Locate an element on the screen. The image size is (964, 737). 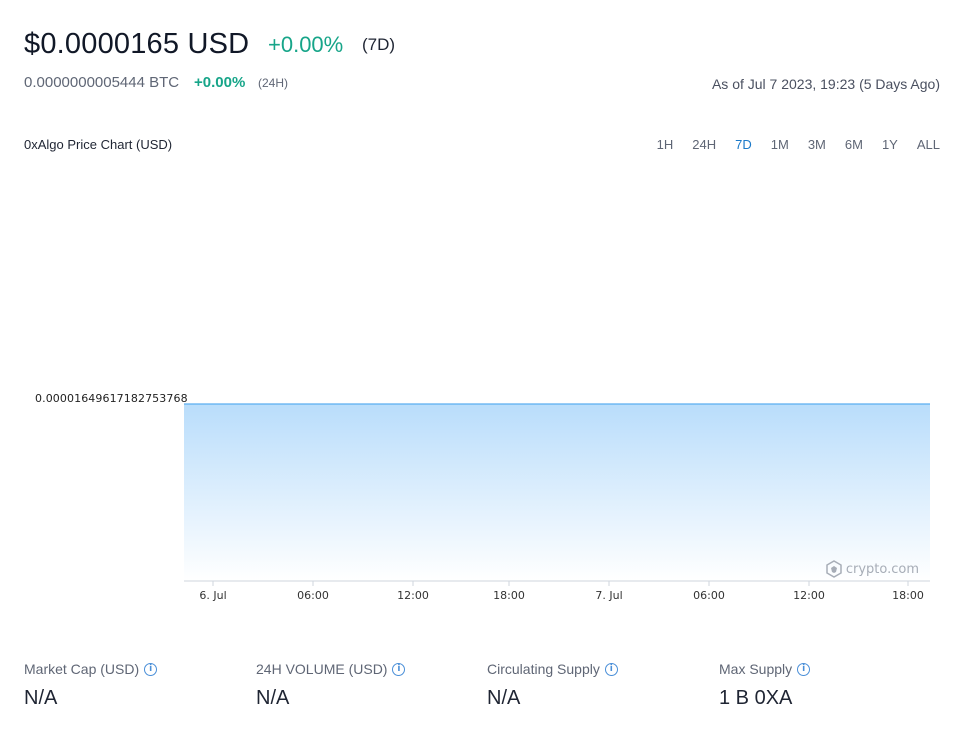
x-axis-tick-label: 7. Jul is located at coordinates (609, 595).